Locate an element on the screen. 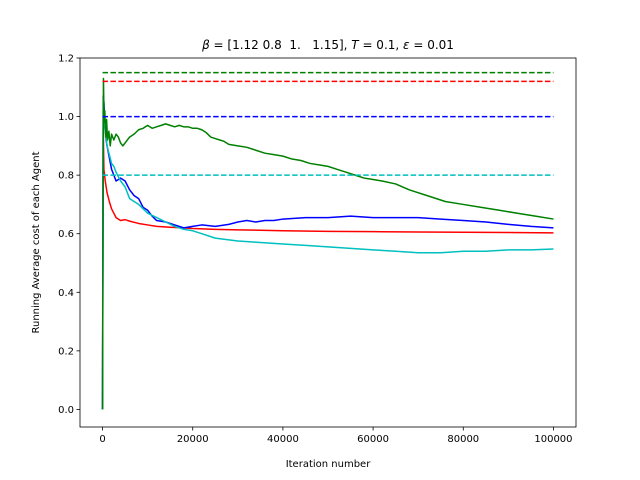 The width and height of the screenshot is (640, 480). x-tick-label: 20000 is located at coordinates (193, 439).